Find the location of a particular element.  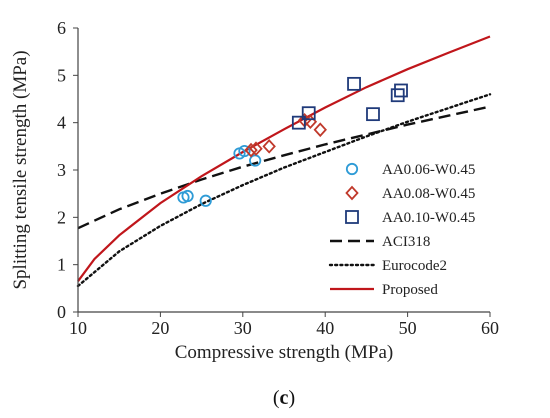

legend-label-aa0-08-w0-45: AA0.08-W0.45 is located at coordinates (428, 194).